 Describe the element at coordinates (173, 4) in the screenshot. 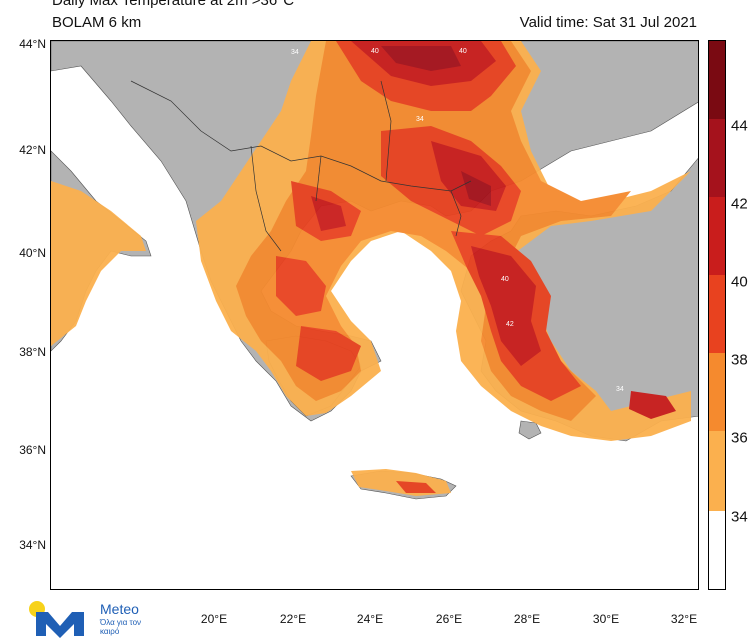

I see `map-title: Daily Max Temperature at 2m >36°C` at that location.